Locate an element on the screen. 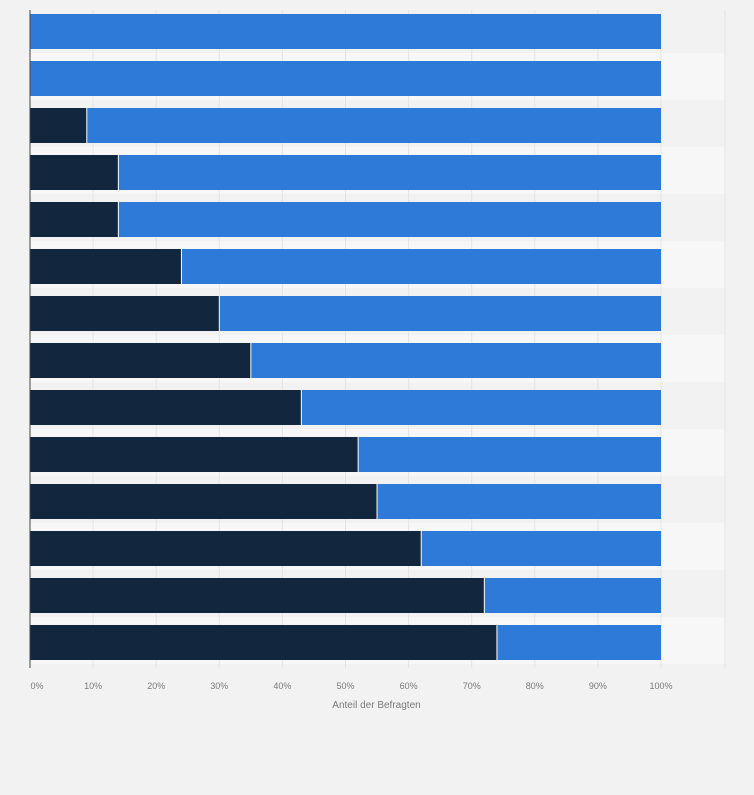 The image size is (754, 795). x-tick-label: 50% is located at coordinates (345, 686).